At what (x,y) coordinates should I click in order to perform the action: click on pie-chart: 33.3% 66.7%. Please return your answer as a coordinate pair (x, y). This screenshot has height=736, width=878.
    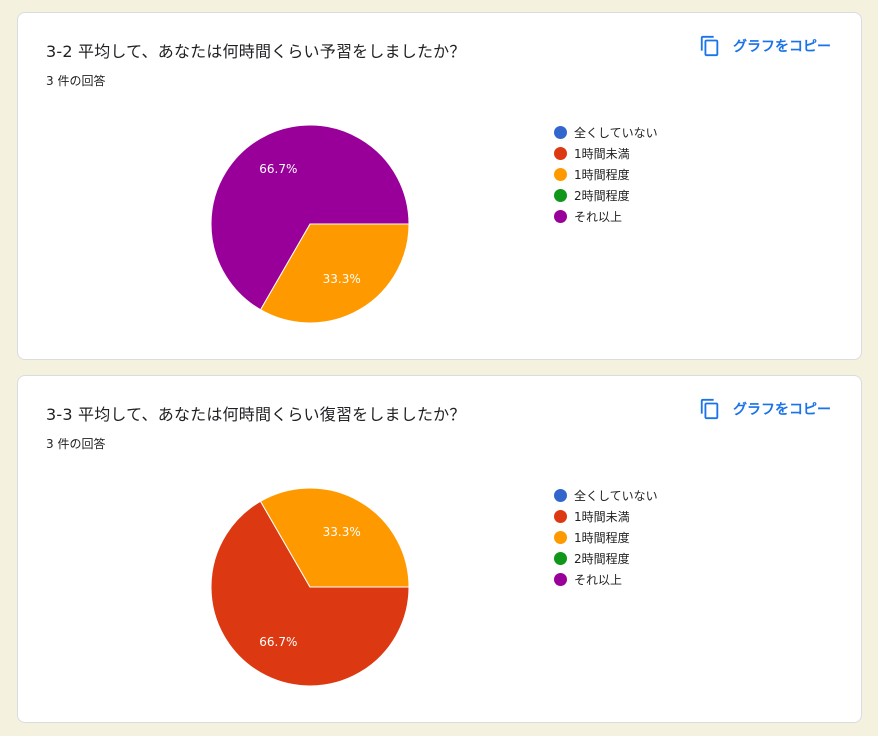
    Looking at the image, I should click on (310, 224).